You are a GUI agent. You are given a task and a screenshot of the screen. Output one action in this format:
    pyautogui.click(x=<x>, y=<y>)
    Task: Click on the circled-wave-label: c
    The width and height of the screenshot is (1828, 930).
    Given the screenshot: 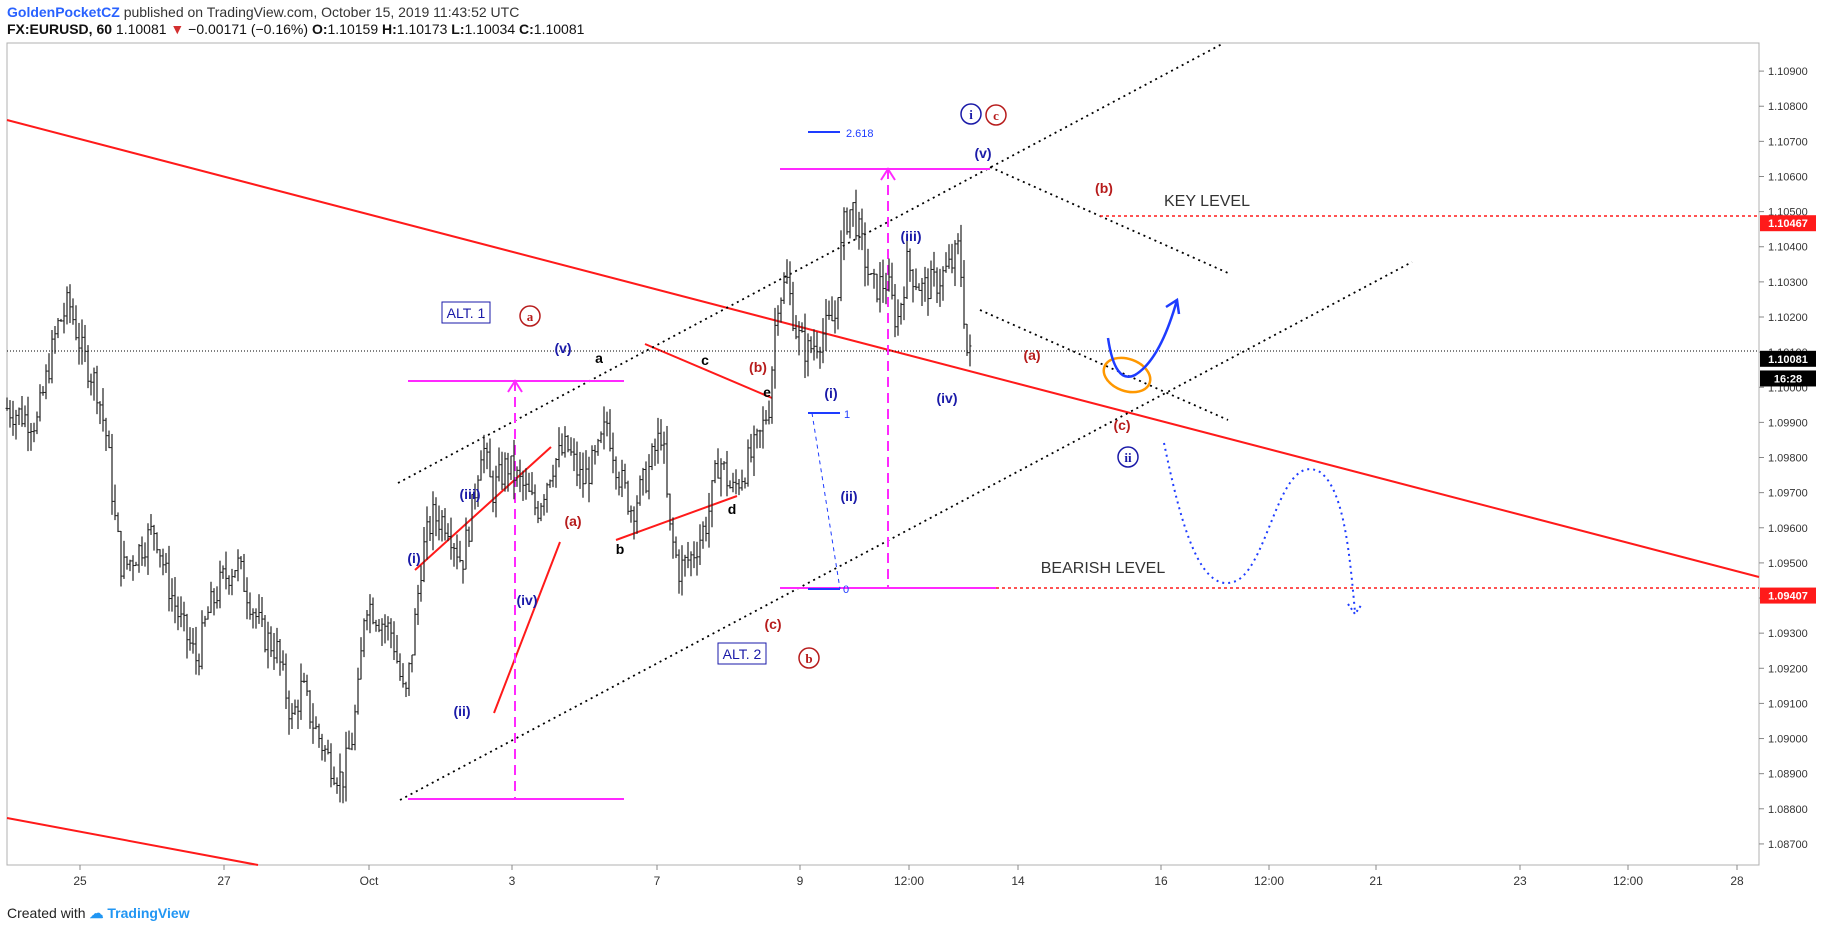 What is the action you would take?
    pyautogui.click(x=996, y=115)
    